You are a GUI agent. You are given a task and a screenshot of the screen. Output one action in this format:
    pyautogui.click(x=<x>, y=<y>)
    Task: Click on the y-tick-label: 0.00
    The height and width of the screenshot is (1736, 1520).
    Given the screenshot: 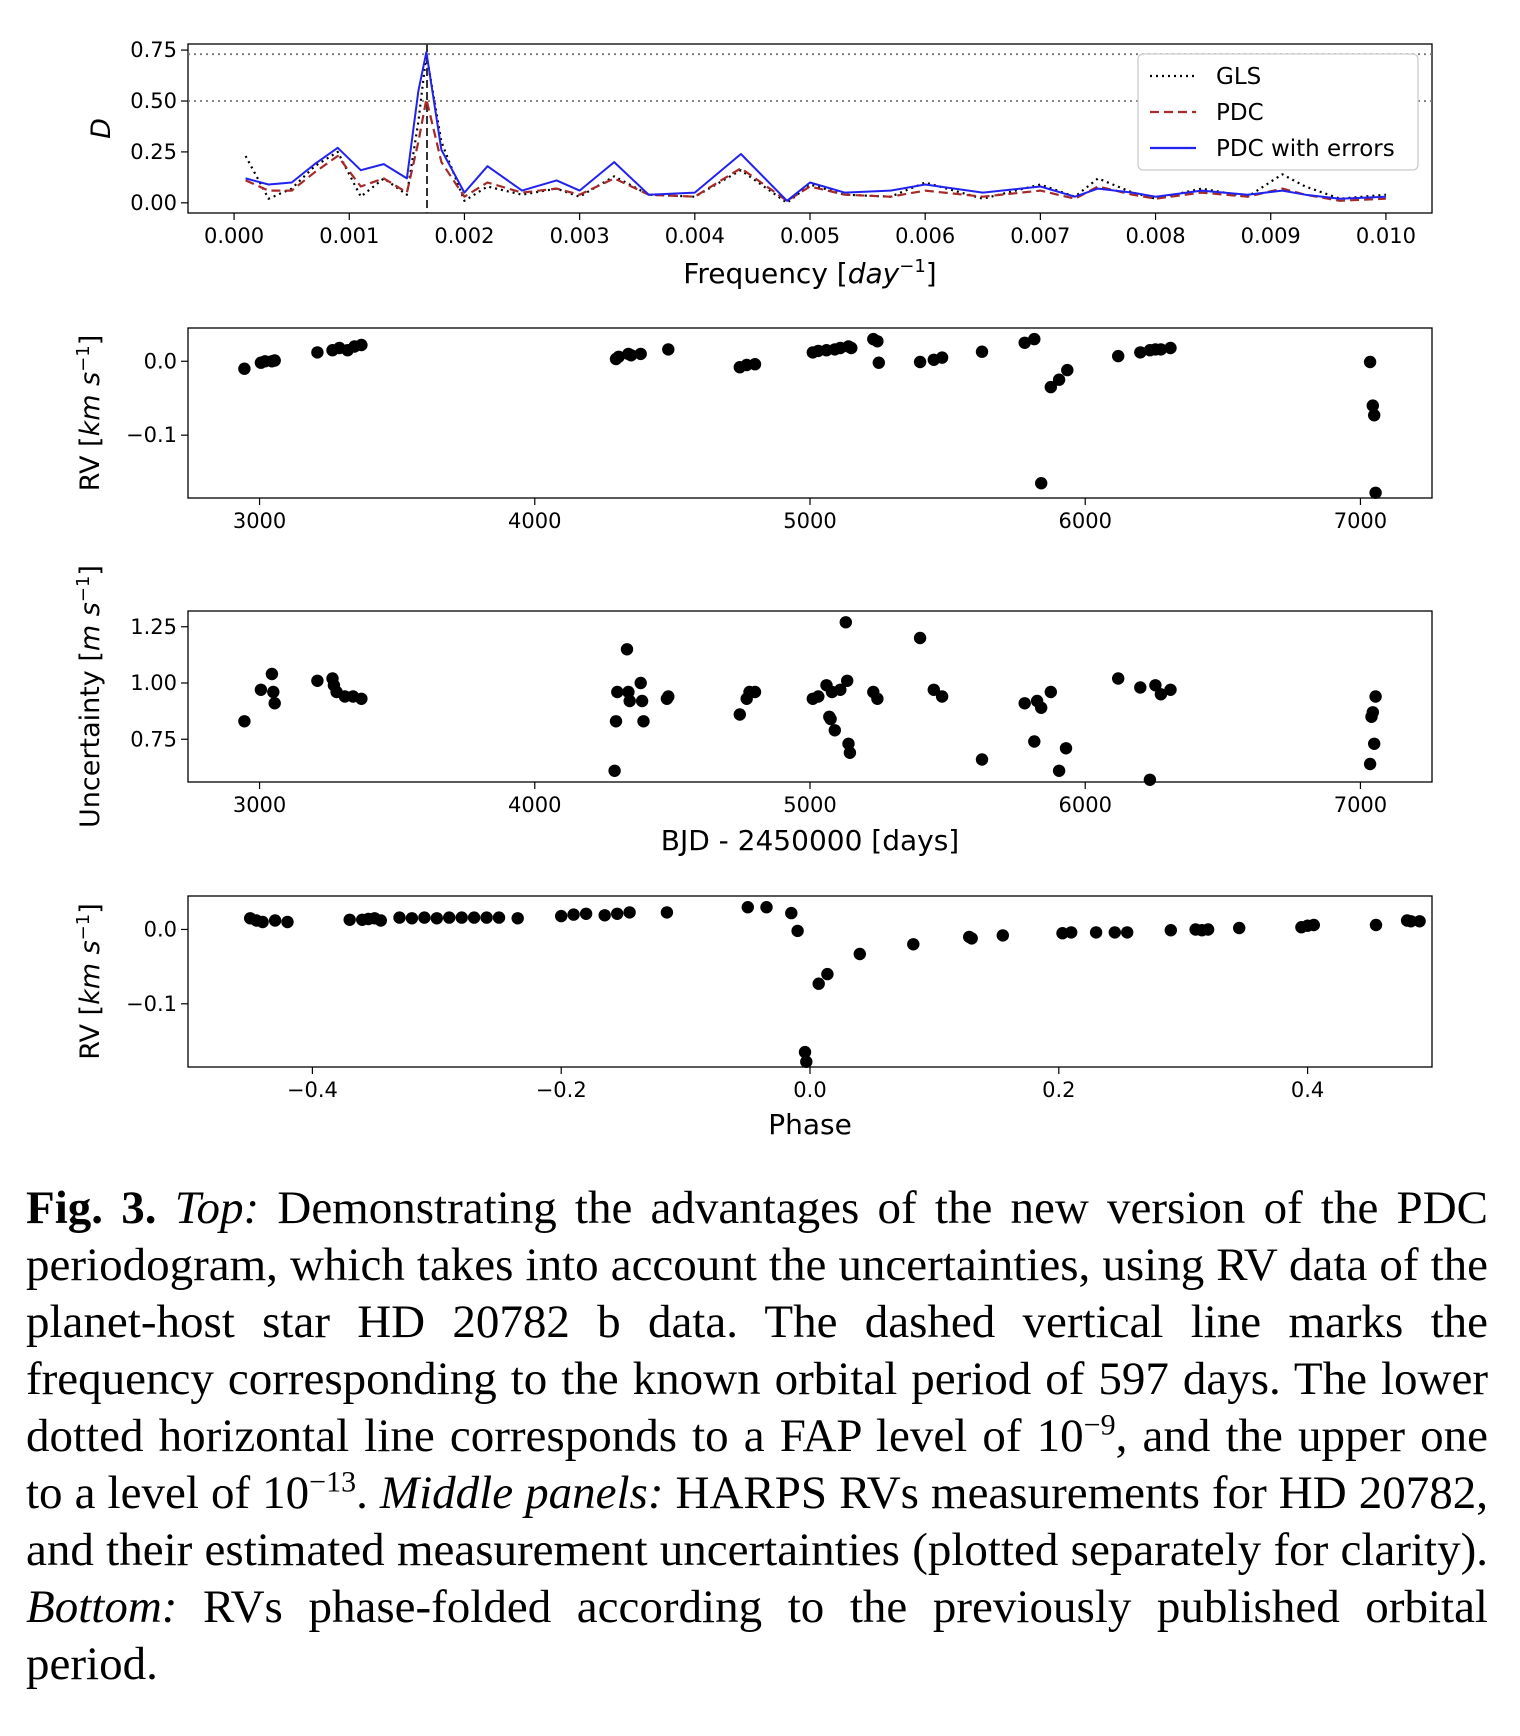 What is the action you would take?
    pyautogui.click(x=153, y=203)
    